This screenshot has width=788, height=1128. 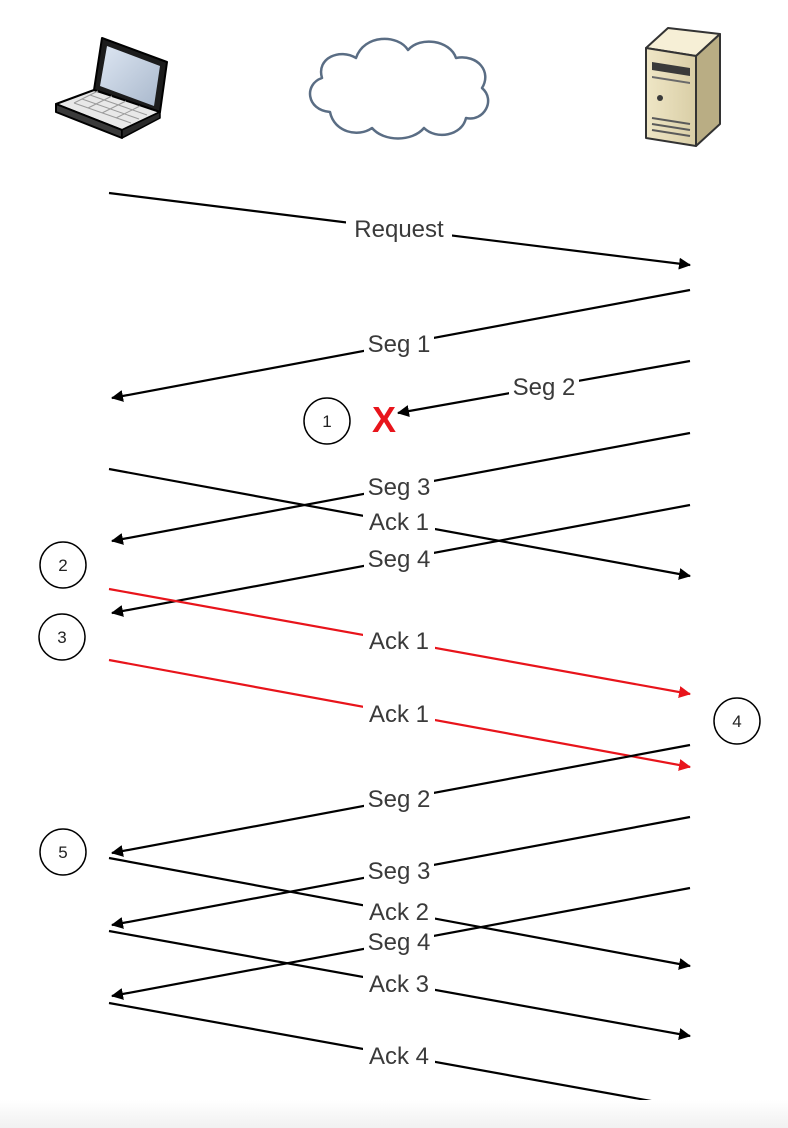 I want to click on message-label: Ack 2, so click(x=399, y=912).